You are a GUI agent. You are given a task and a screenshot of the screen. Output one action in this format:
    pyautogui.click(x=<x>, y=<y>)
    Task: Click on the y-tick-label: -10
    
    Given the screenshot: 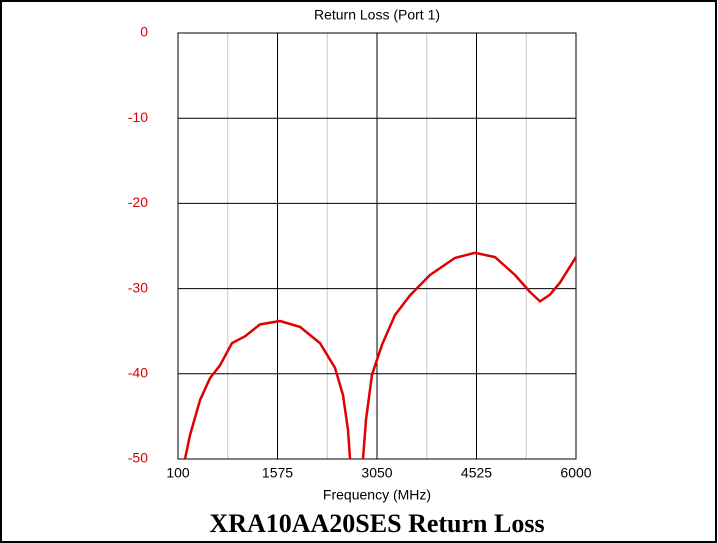 What is the action you would take?
    pyautogui.click(x=138, y=117)
    